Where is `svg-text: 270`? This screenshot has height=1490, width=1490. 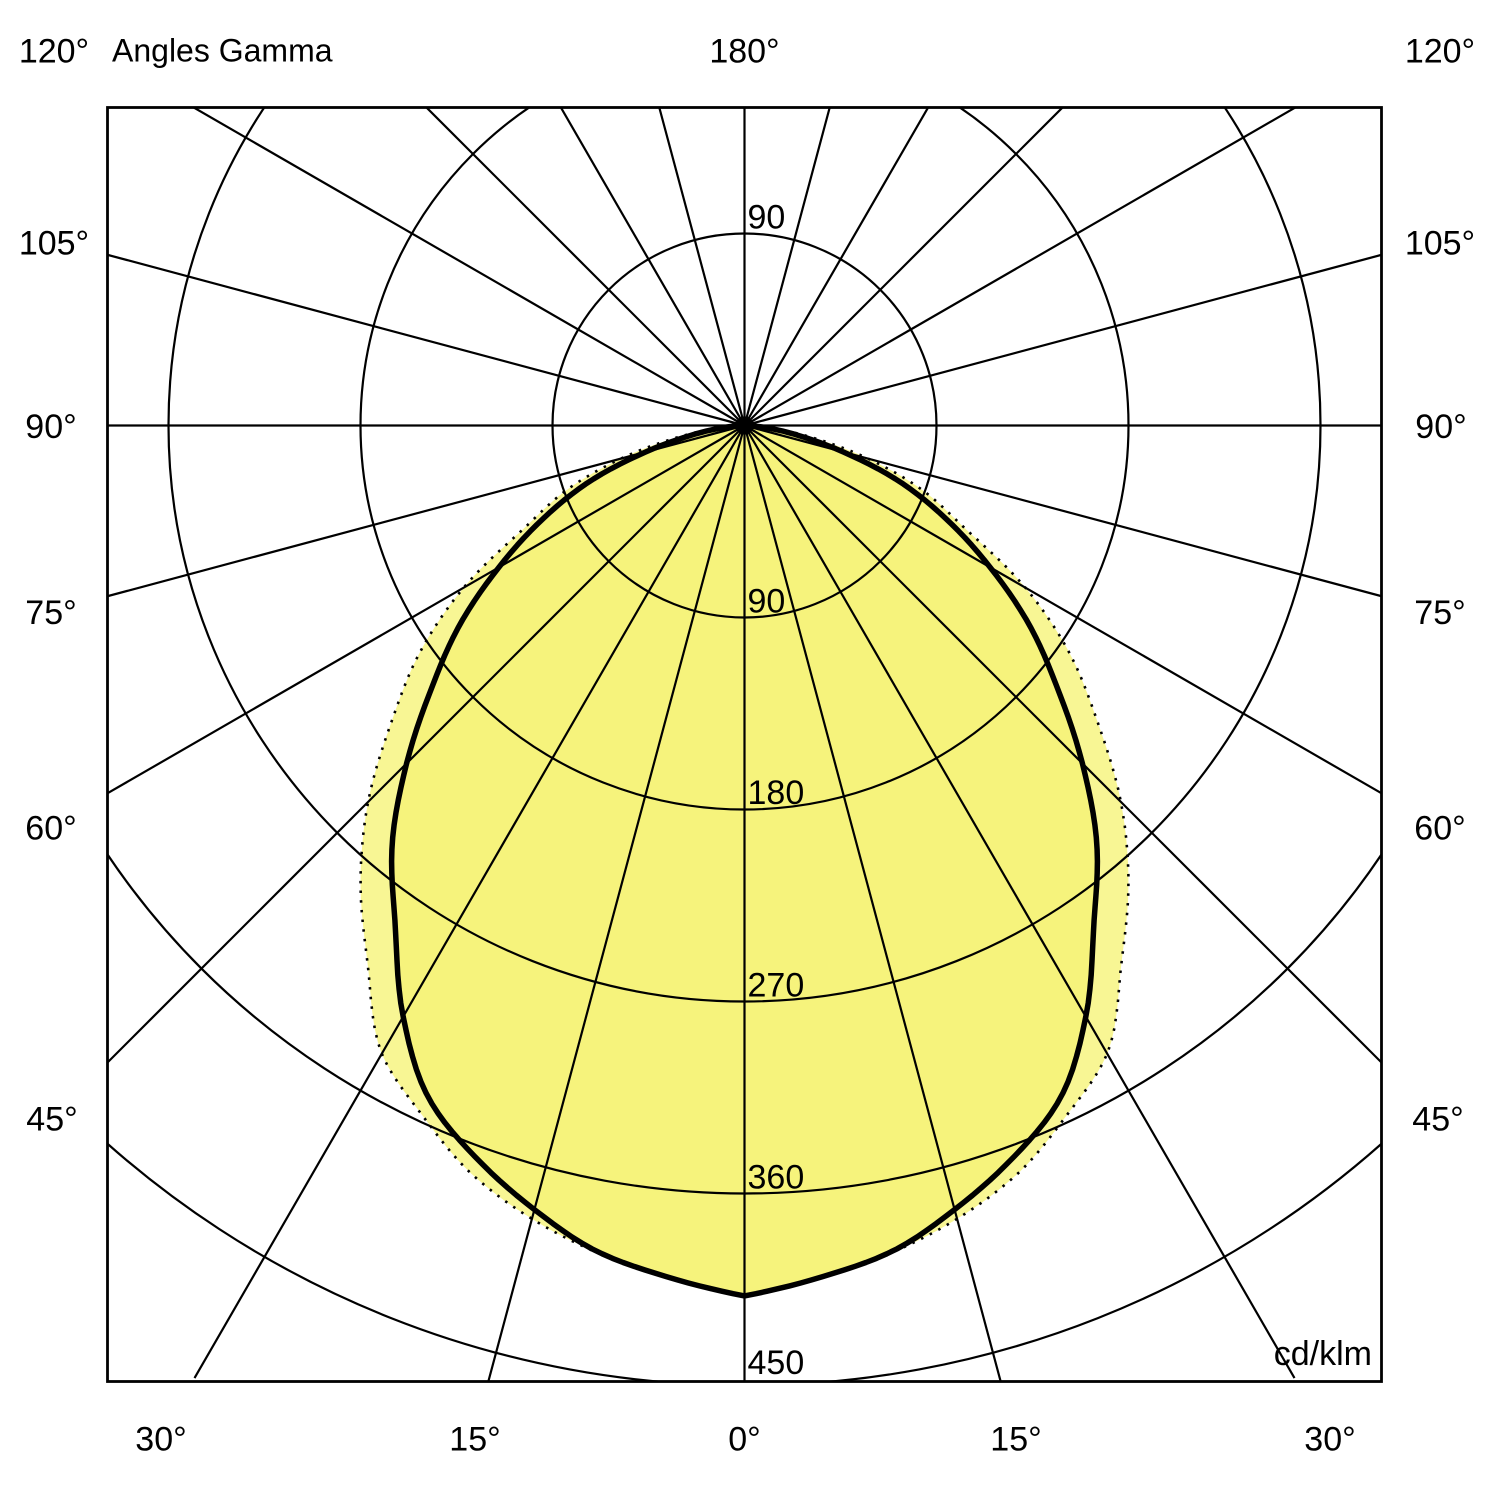
svg-text: 270 is located at coordinates (776, 986).